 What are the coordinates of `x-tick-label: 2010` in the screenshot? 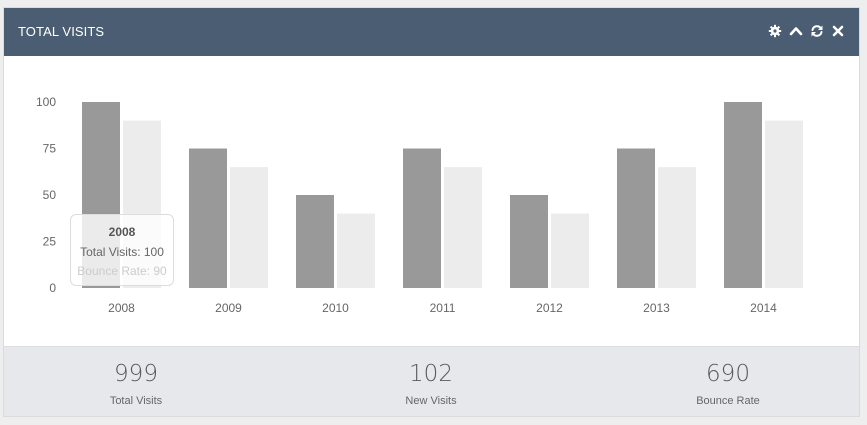 It's located at (335, 308).